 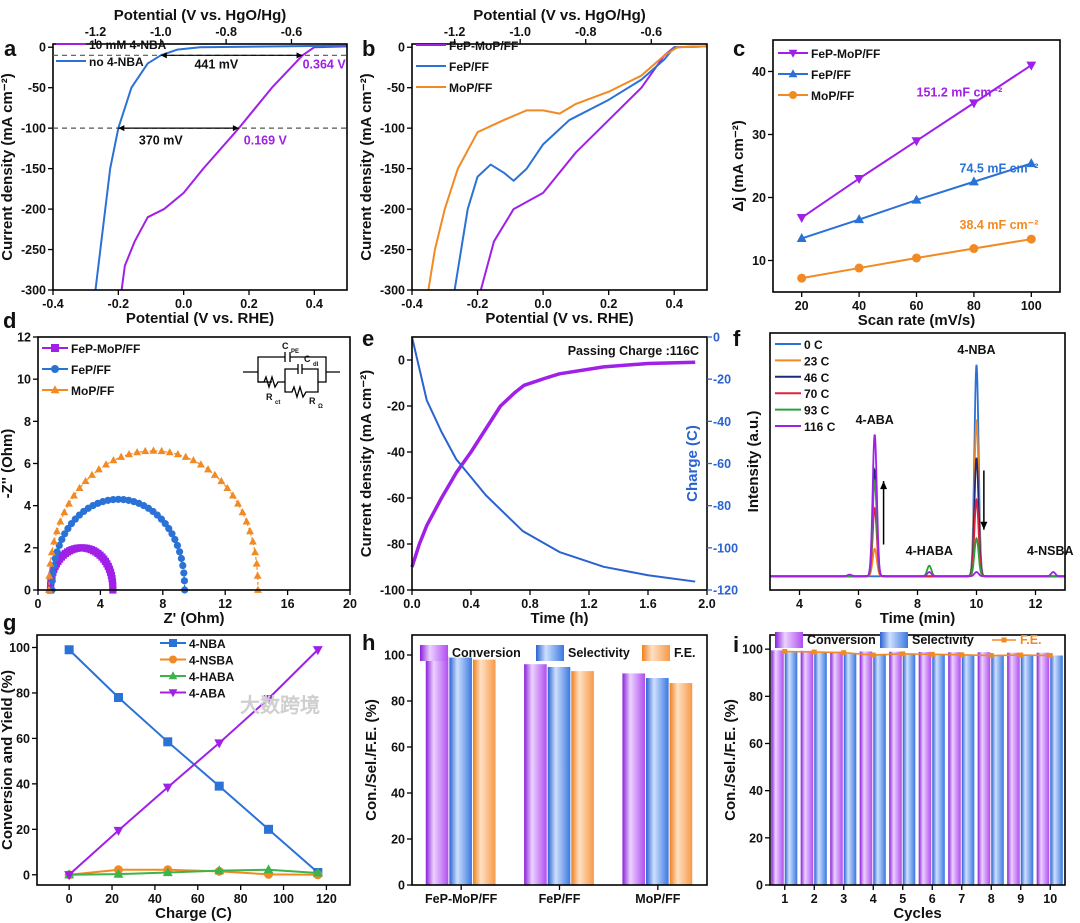 What do you see at coordinates (371, 760) in the screenshot?
I see `y-axis-label: Con./Sel./F.E. (%)` at bounding box center [371, 760].